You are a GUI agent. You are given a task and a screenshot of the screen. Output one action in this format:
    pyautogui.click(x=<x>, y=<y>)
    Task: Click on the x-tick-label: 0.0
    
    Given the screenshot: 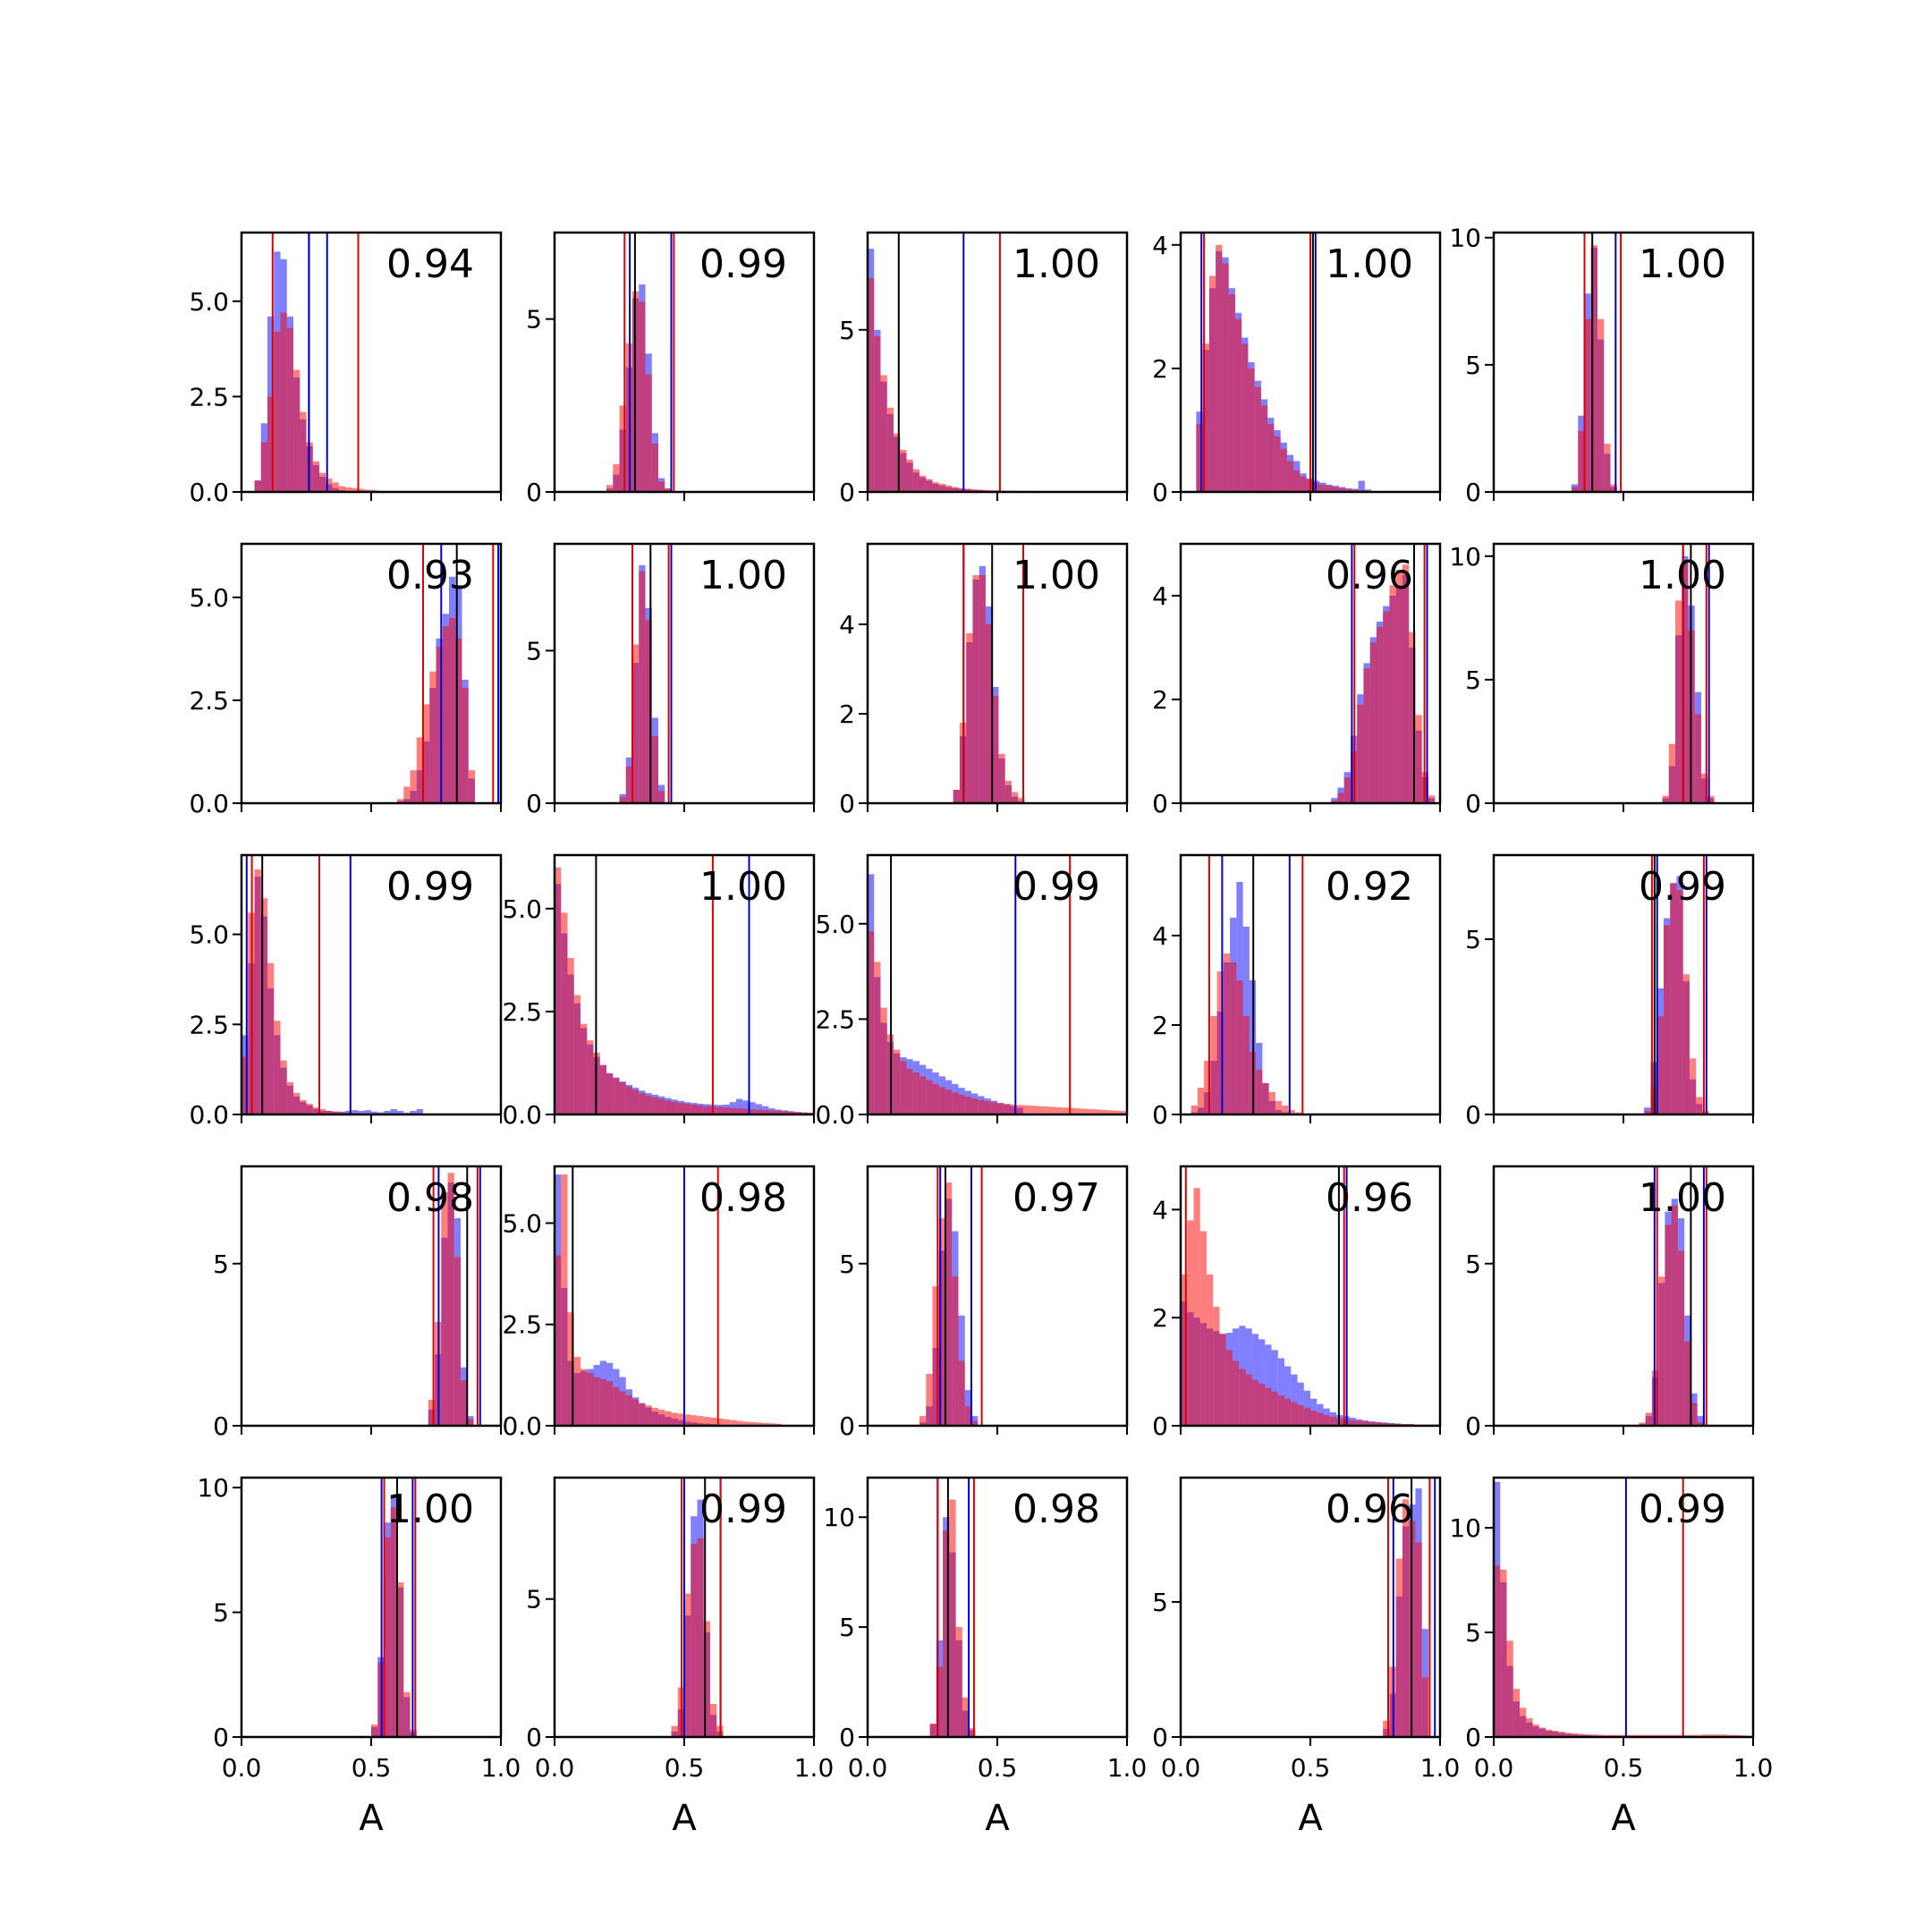 What is the action you would take?
    pyautogui.click(x=1494, y=1768)
    